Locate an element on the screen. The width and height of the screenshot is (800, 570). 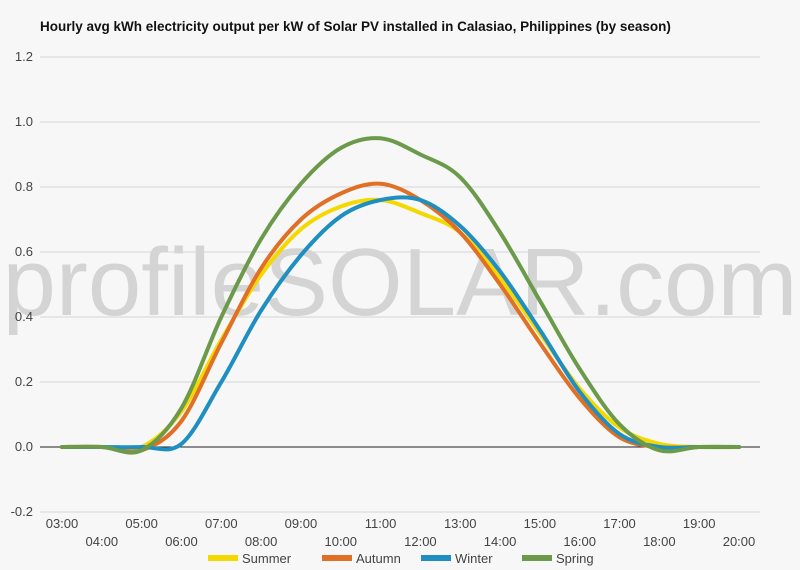
x-tick-label: 20:00 is located at coordinates (739, 541).